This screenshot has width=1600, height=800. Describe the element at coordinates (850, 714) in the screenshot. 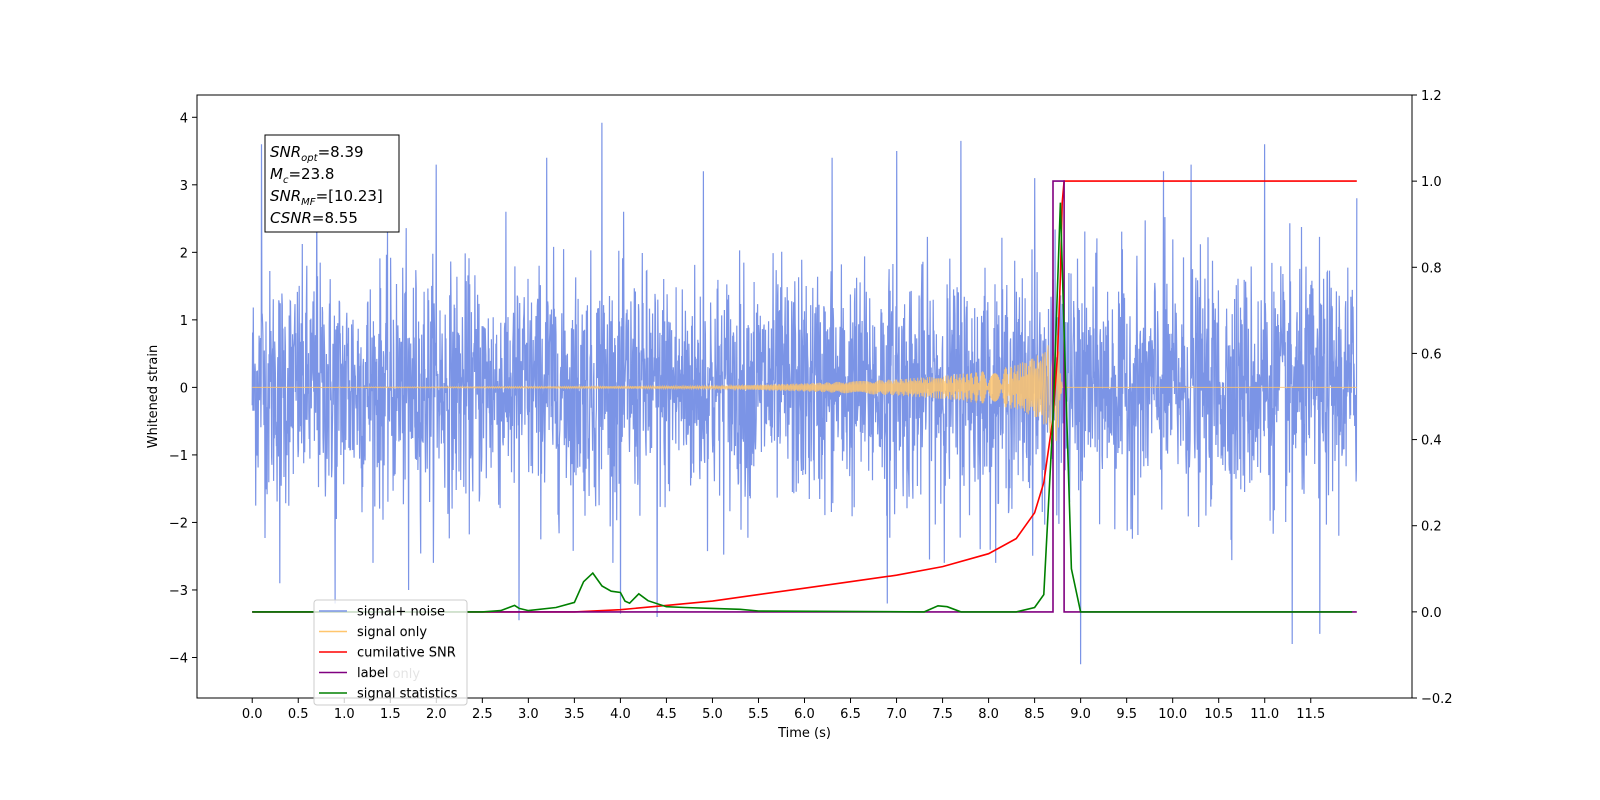

I see `x-tick-label: 6.5` at that location.